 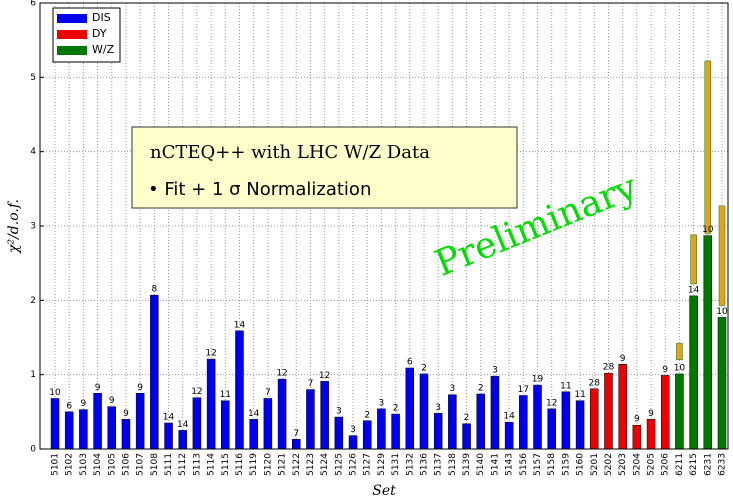 I want to click on bar-label: 17, so click(x=523, y=390).